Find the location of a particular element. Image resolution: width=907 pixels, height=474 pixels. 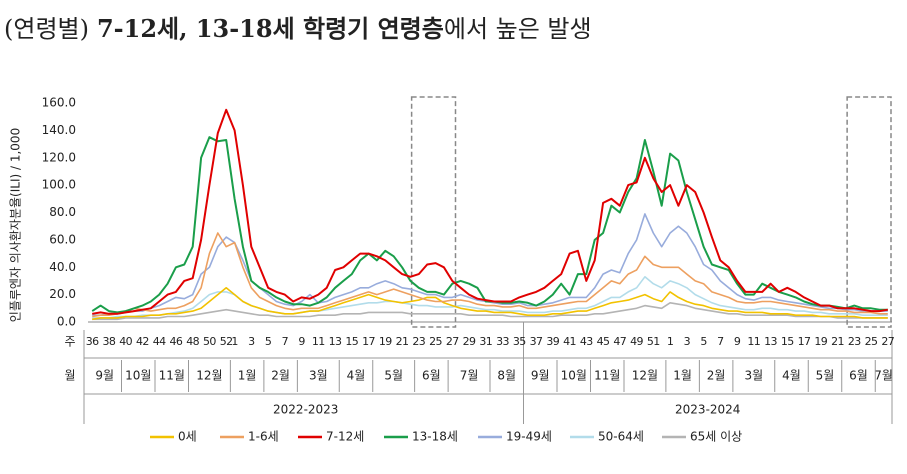

x-tick-label: 52 is located at coordinates (226, 341).